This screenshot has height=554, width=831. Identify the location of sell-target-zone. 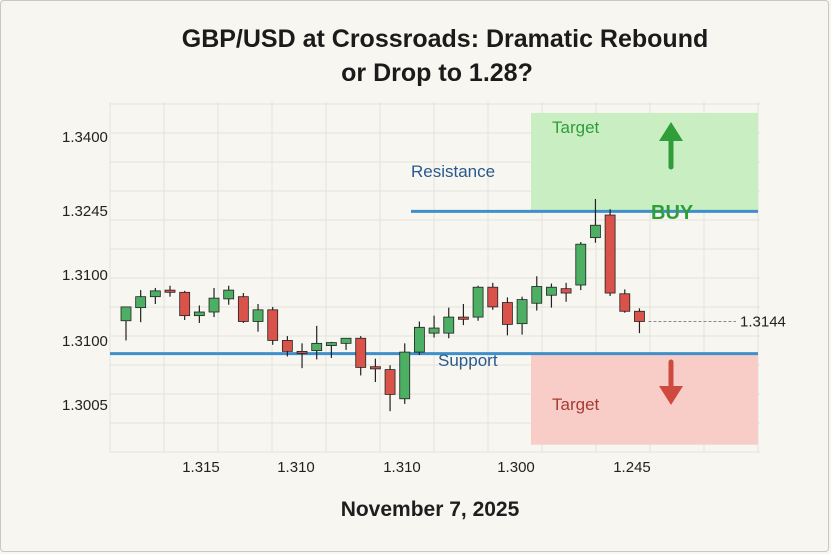
(644, 399).